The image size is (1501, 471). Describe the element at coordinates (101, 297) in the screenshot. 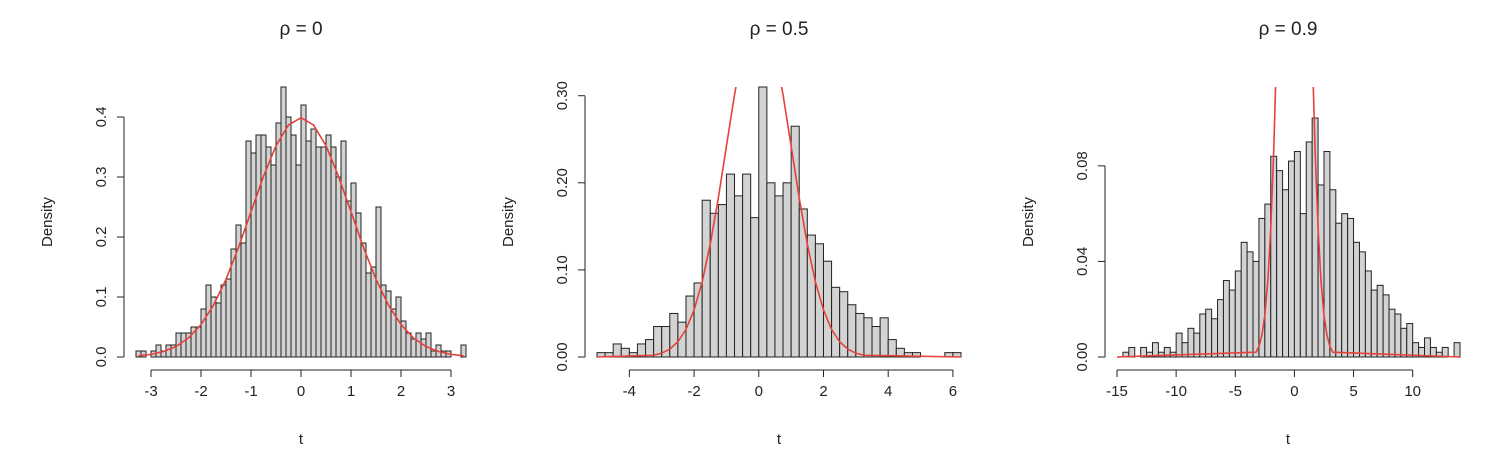

I see `y-tick-label: 0.1` at that location.